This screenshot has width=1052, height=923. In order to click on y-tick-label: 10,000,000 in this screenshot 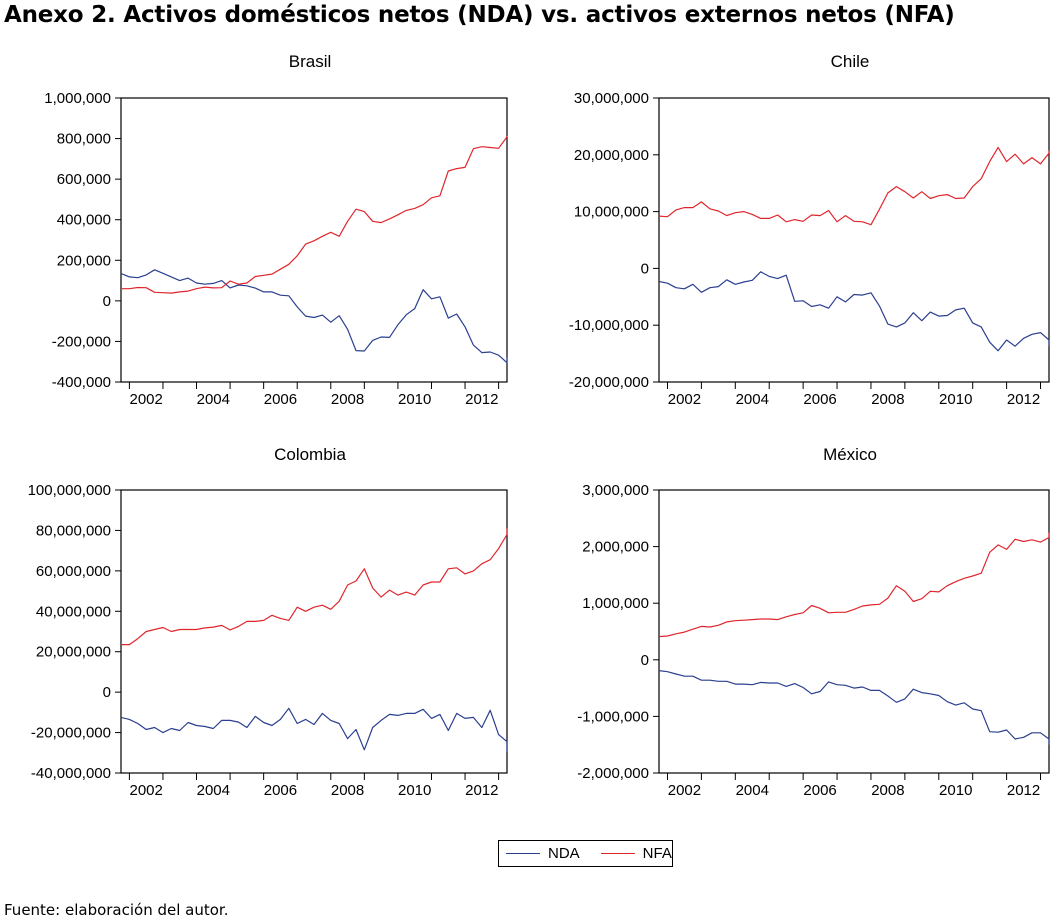, I will do `click(611, 212)`.